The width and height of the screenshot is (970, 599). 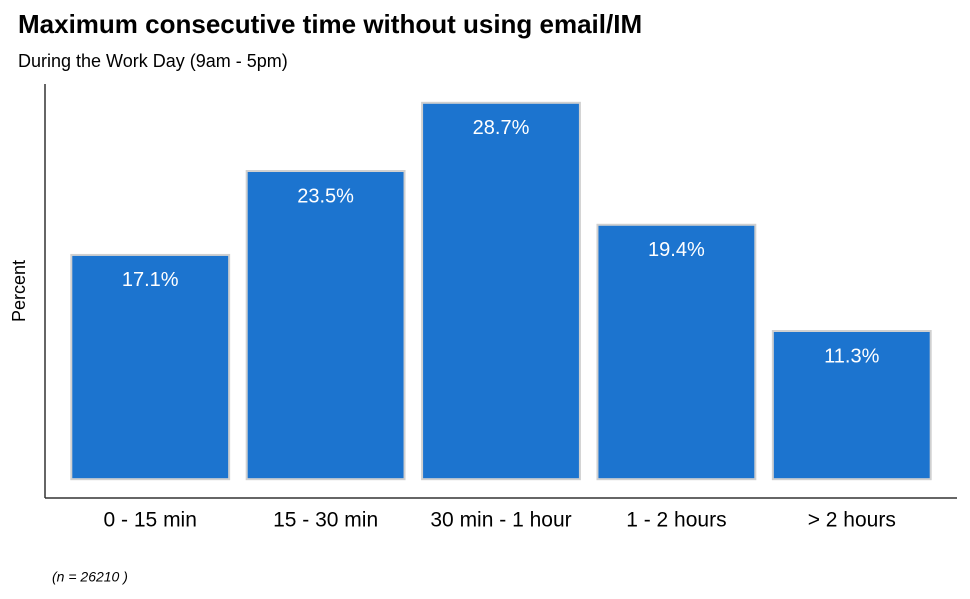 I want to click on x-tick-label: > 2 hours, so click(x=852, y=520).